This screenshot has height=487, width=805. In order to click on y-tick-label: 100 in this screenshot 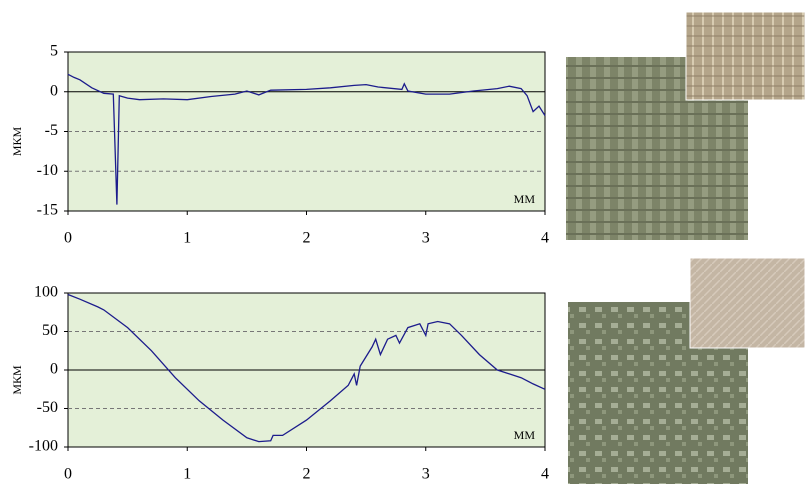, I will do `click(46, 292)`.